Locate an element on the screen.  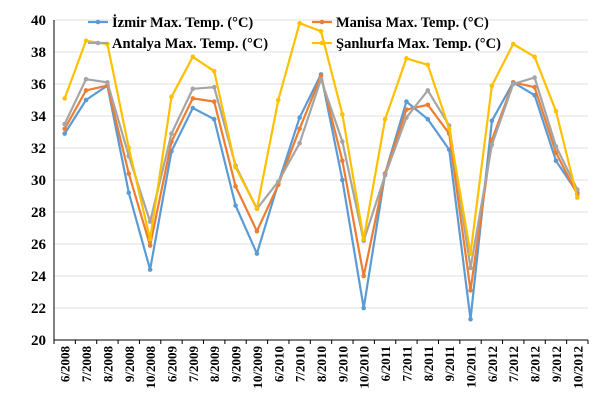
legend-label: Şanlıurfa Max. Temp. (°C) is located at coordinates (418, 44).